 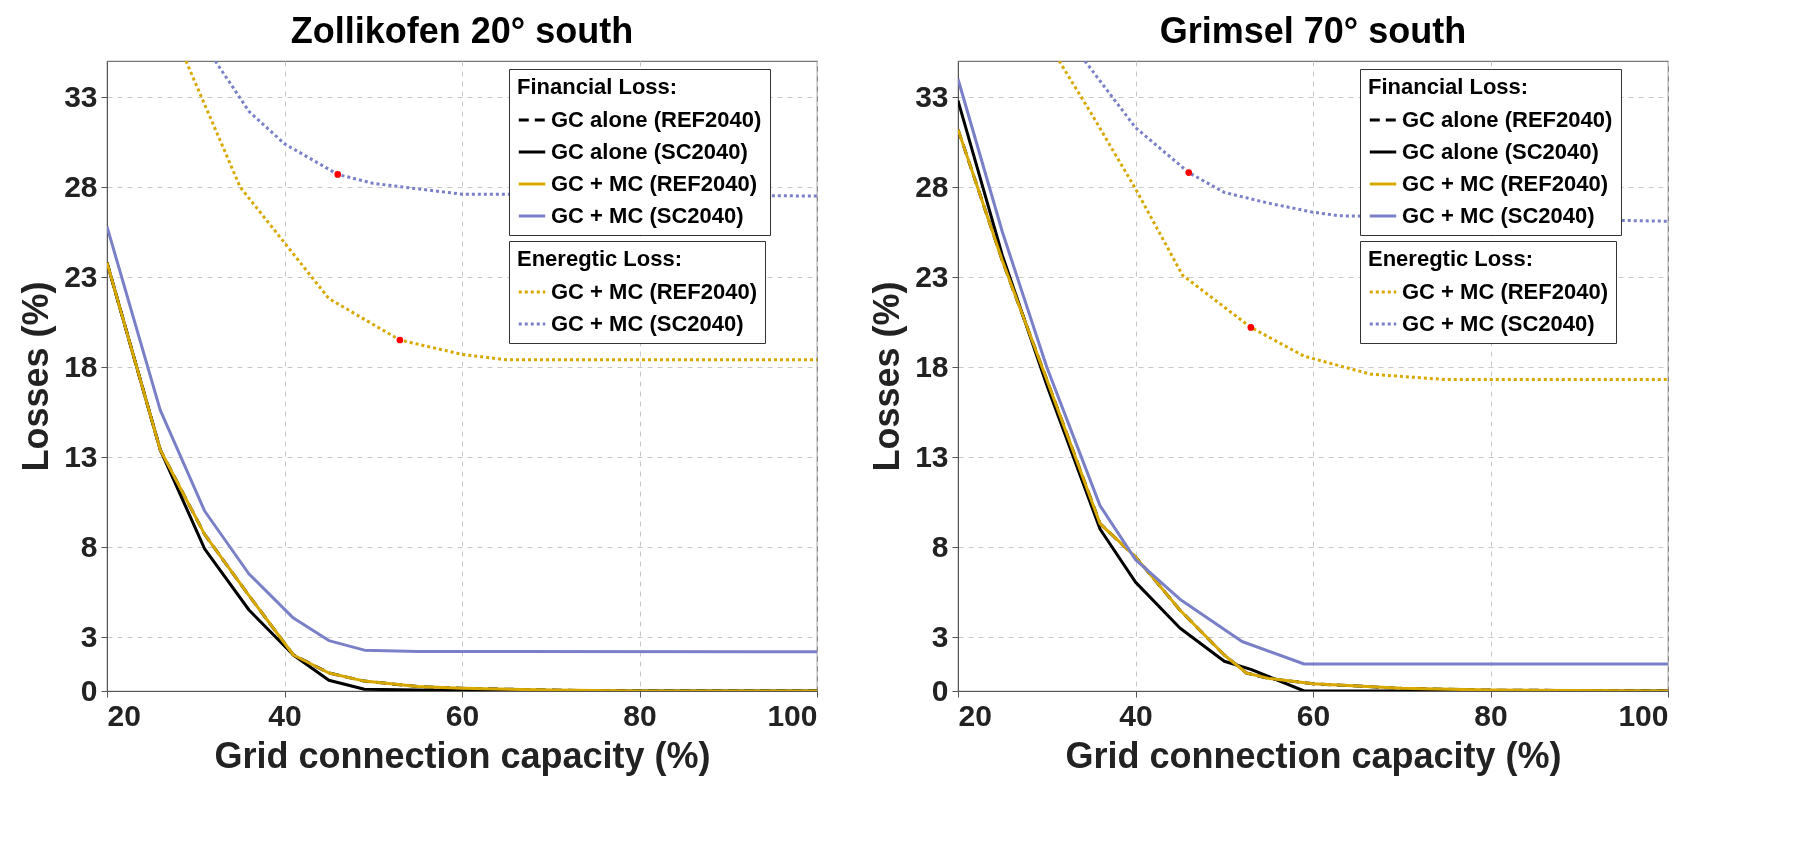 I want to click on chart-title: Zollikofen 20° south, so click(x=462, y=30).